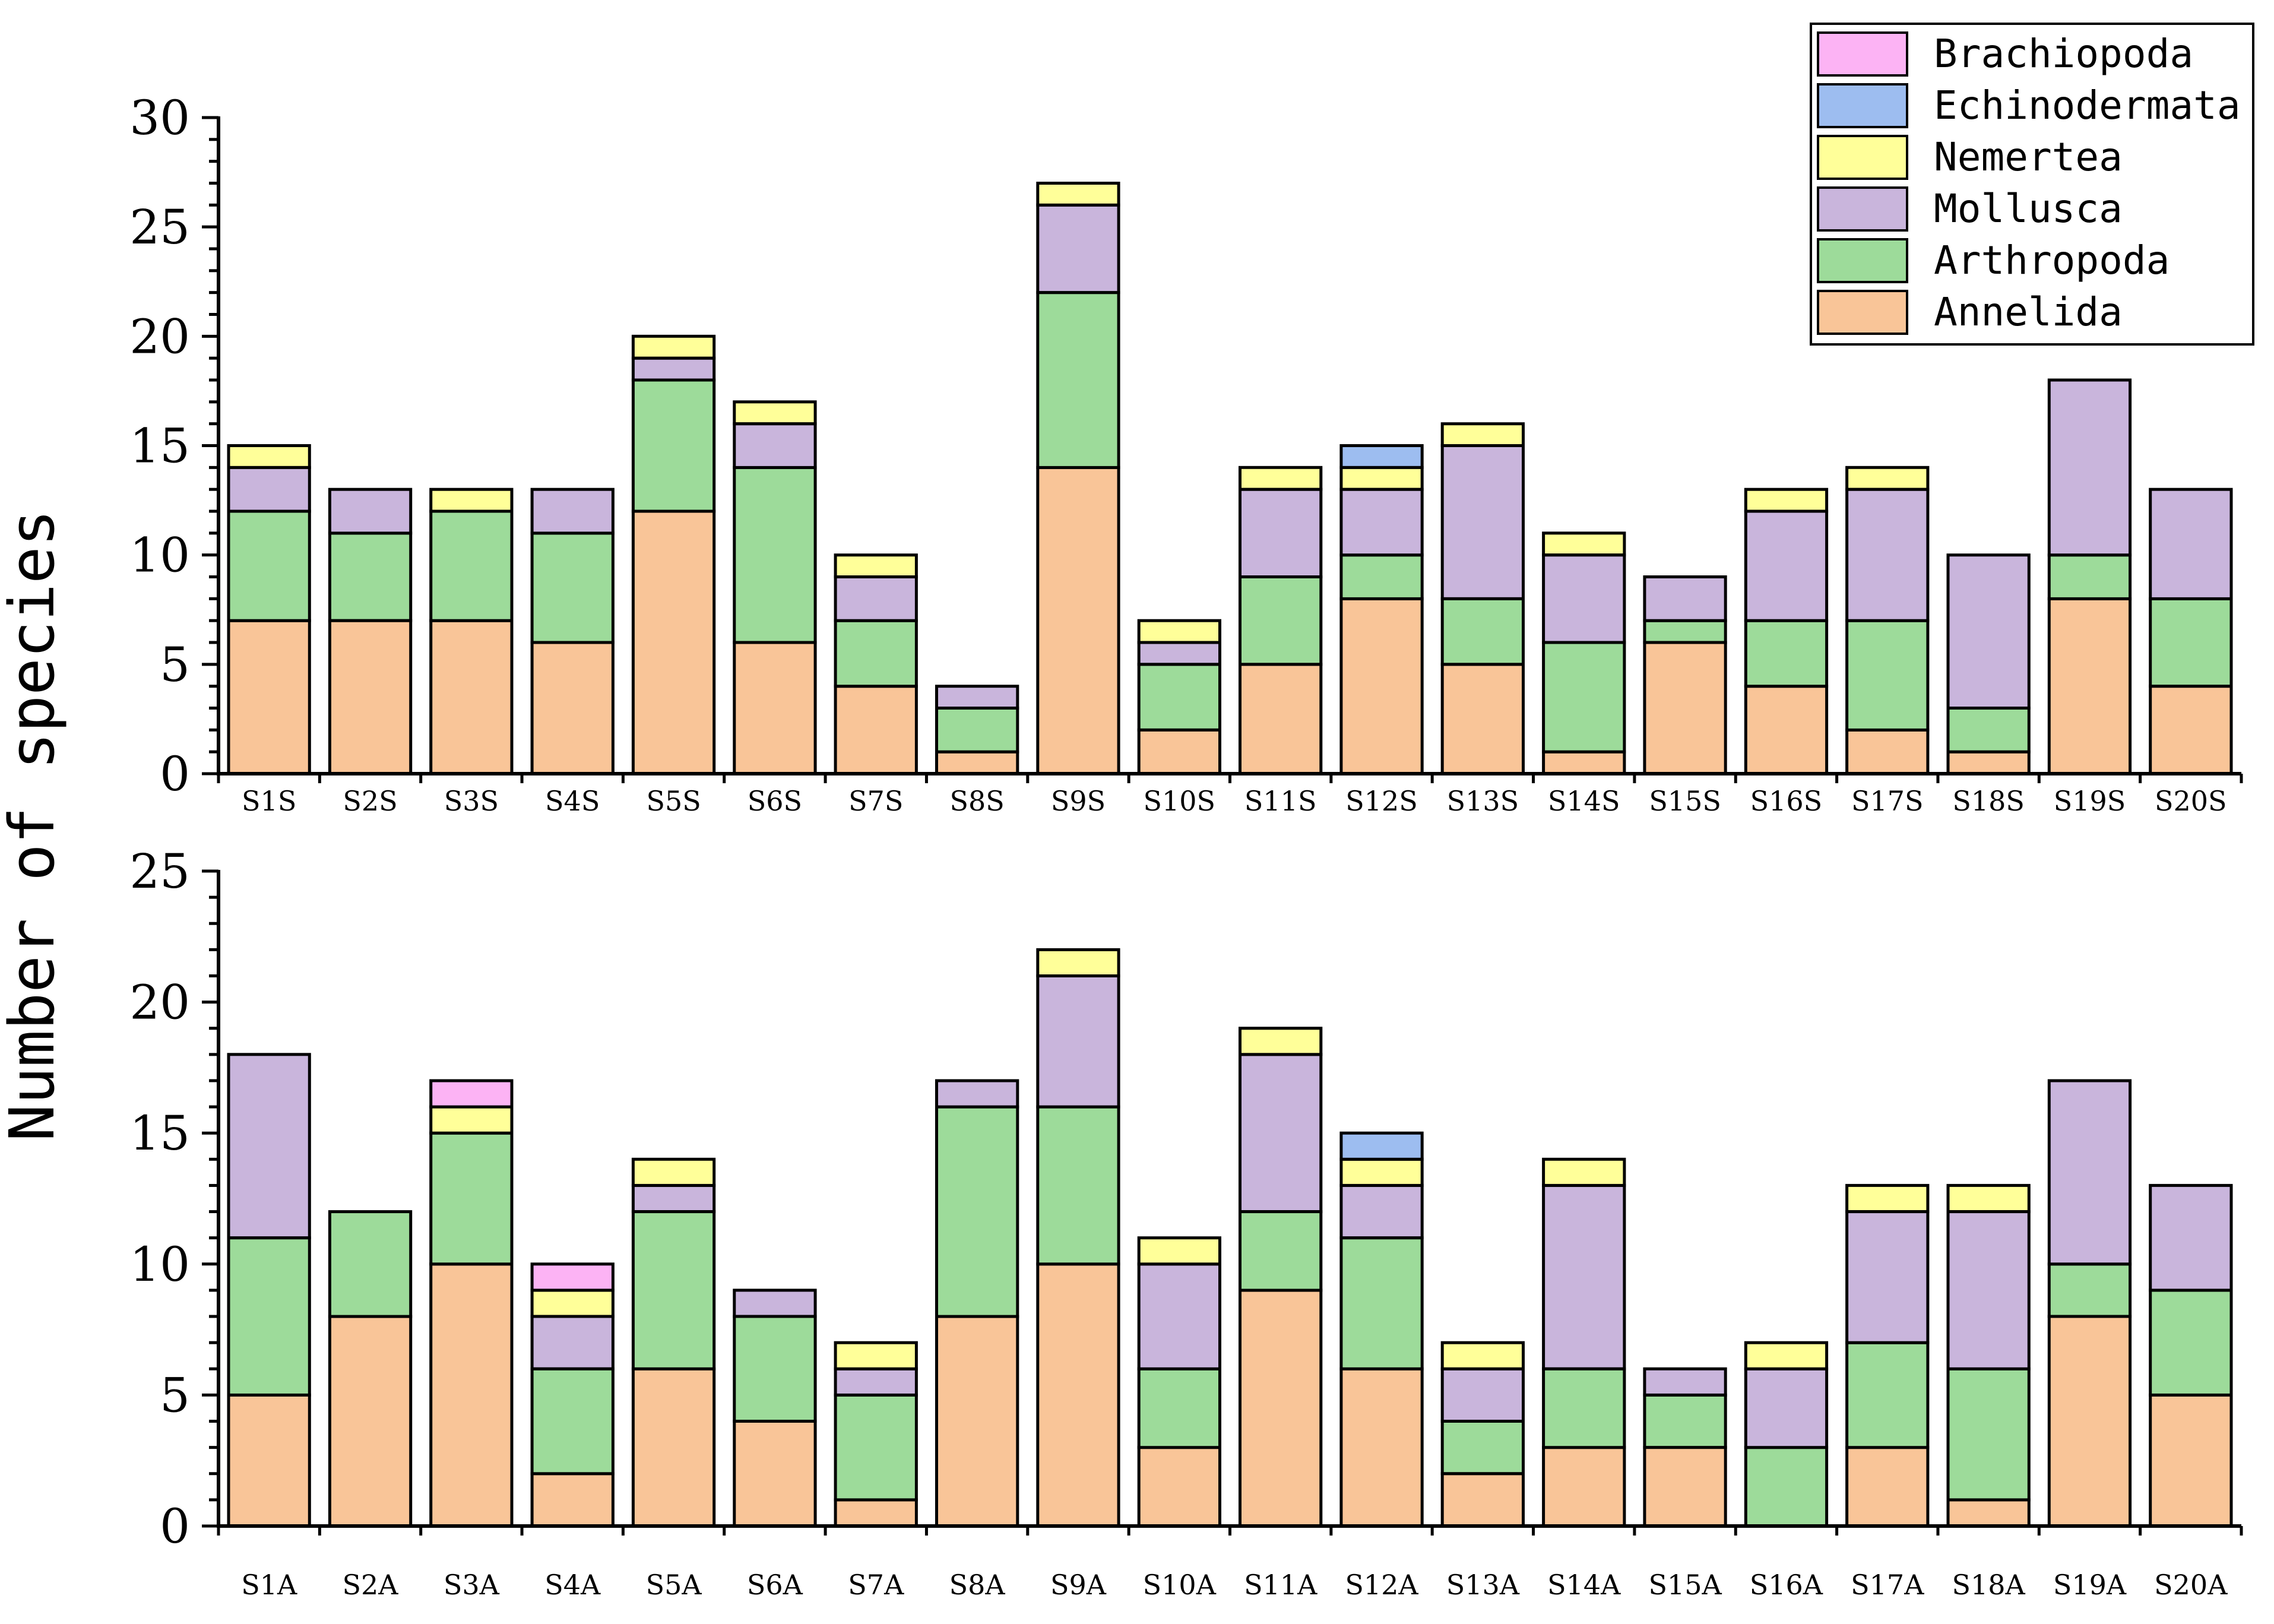 Image resolution: width=2274 pixels, height=1624 pixels. What do you see at coordinates (2087, 105) in the screenshot?
I see `legend-label-echinodermata: Echinodermata` at bounding box center [2087, 105].